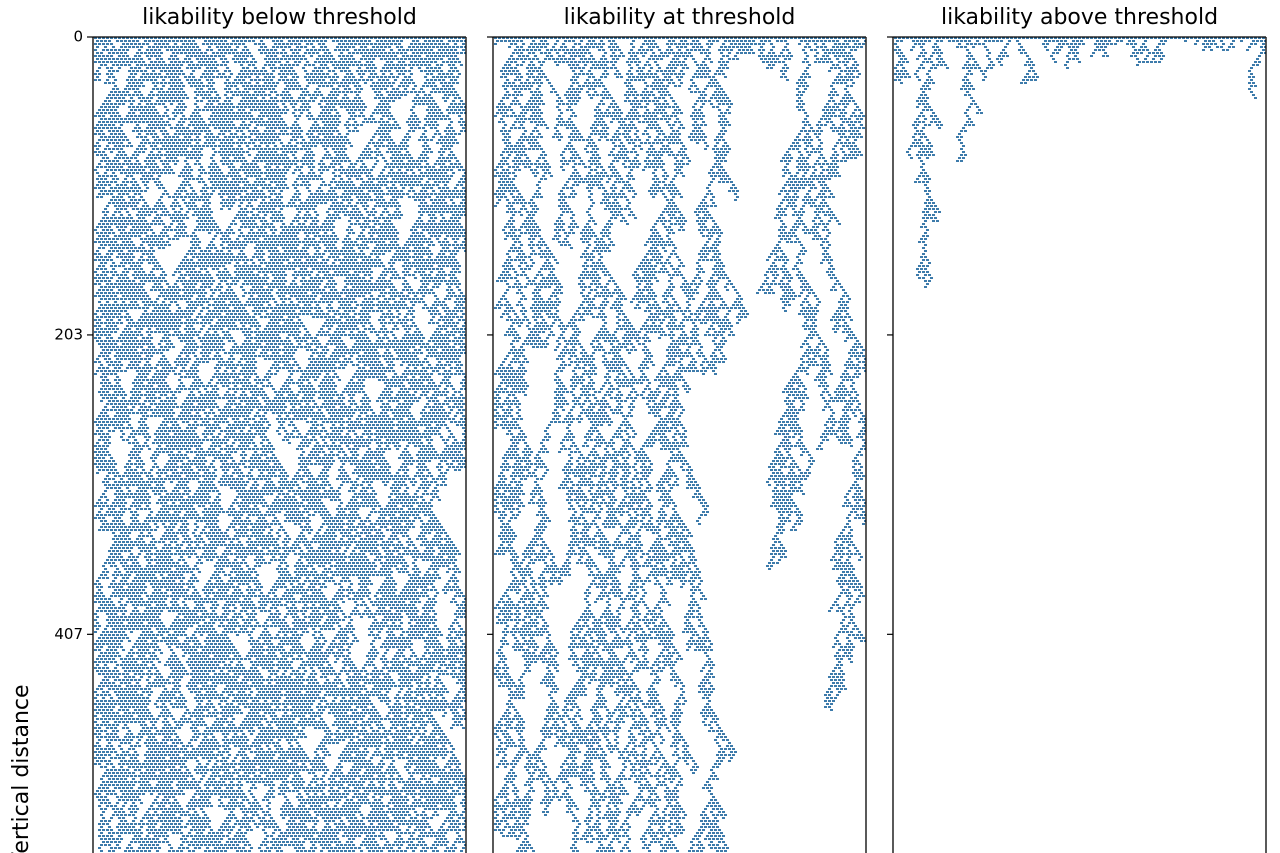 The image size is (1280, 853). I want to click on y-tick-label: 203, so click(68, 334).